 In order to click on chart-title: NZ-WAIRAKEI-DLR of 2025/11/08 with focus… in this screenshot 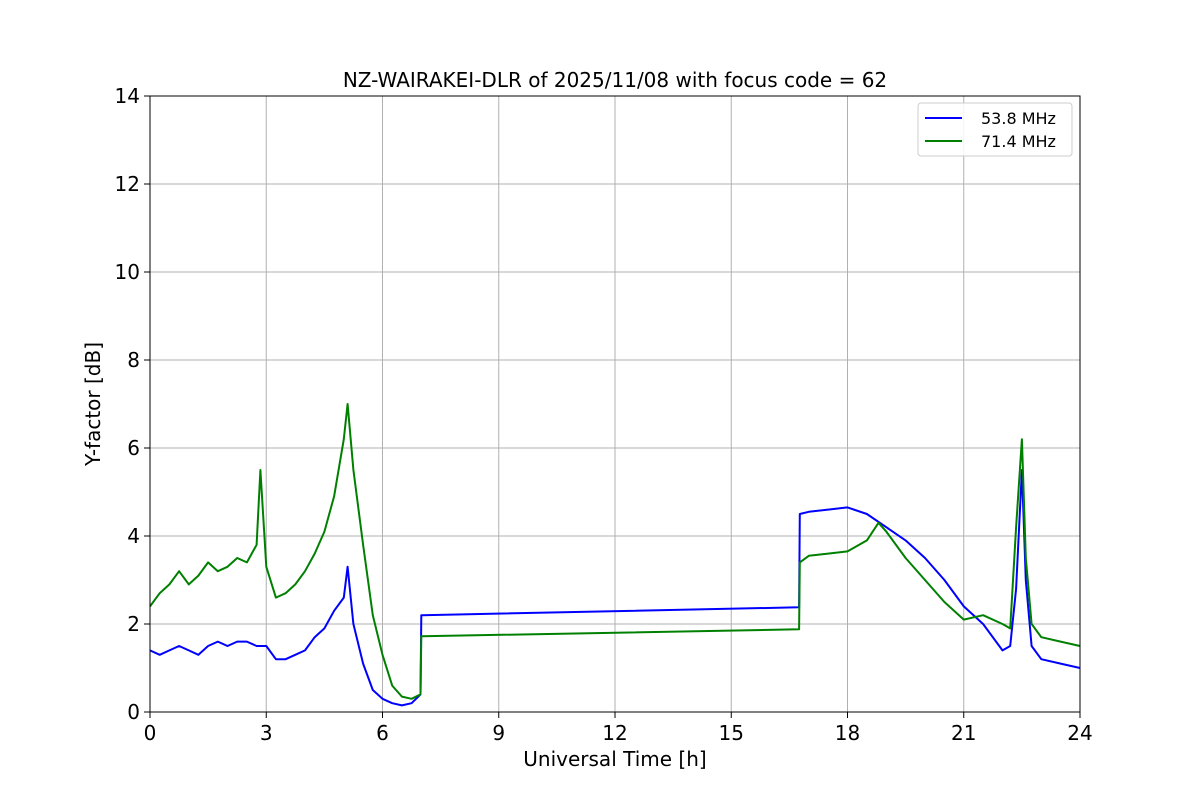, I will do `click(615, 80)`.